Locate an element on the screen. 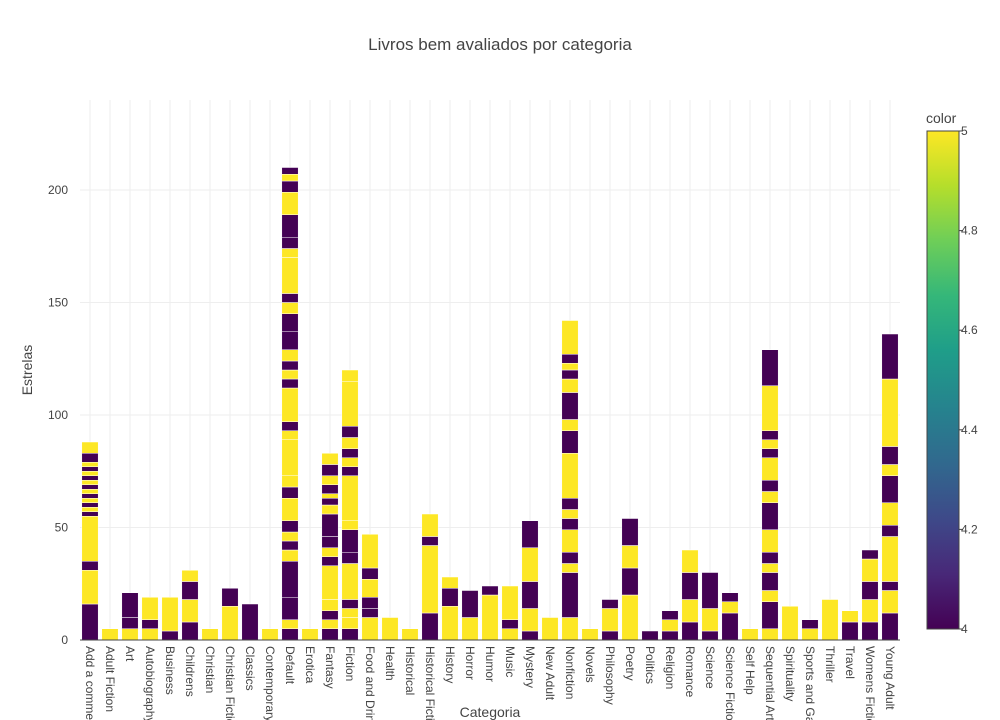 This screenshot has height=720, width=1000. x-axis-title: Categoria is located at coordinates (490, 712).